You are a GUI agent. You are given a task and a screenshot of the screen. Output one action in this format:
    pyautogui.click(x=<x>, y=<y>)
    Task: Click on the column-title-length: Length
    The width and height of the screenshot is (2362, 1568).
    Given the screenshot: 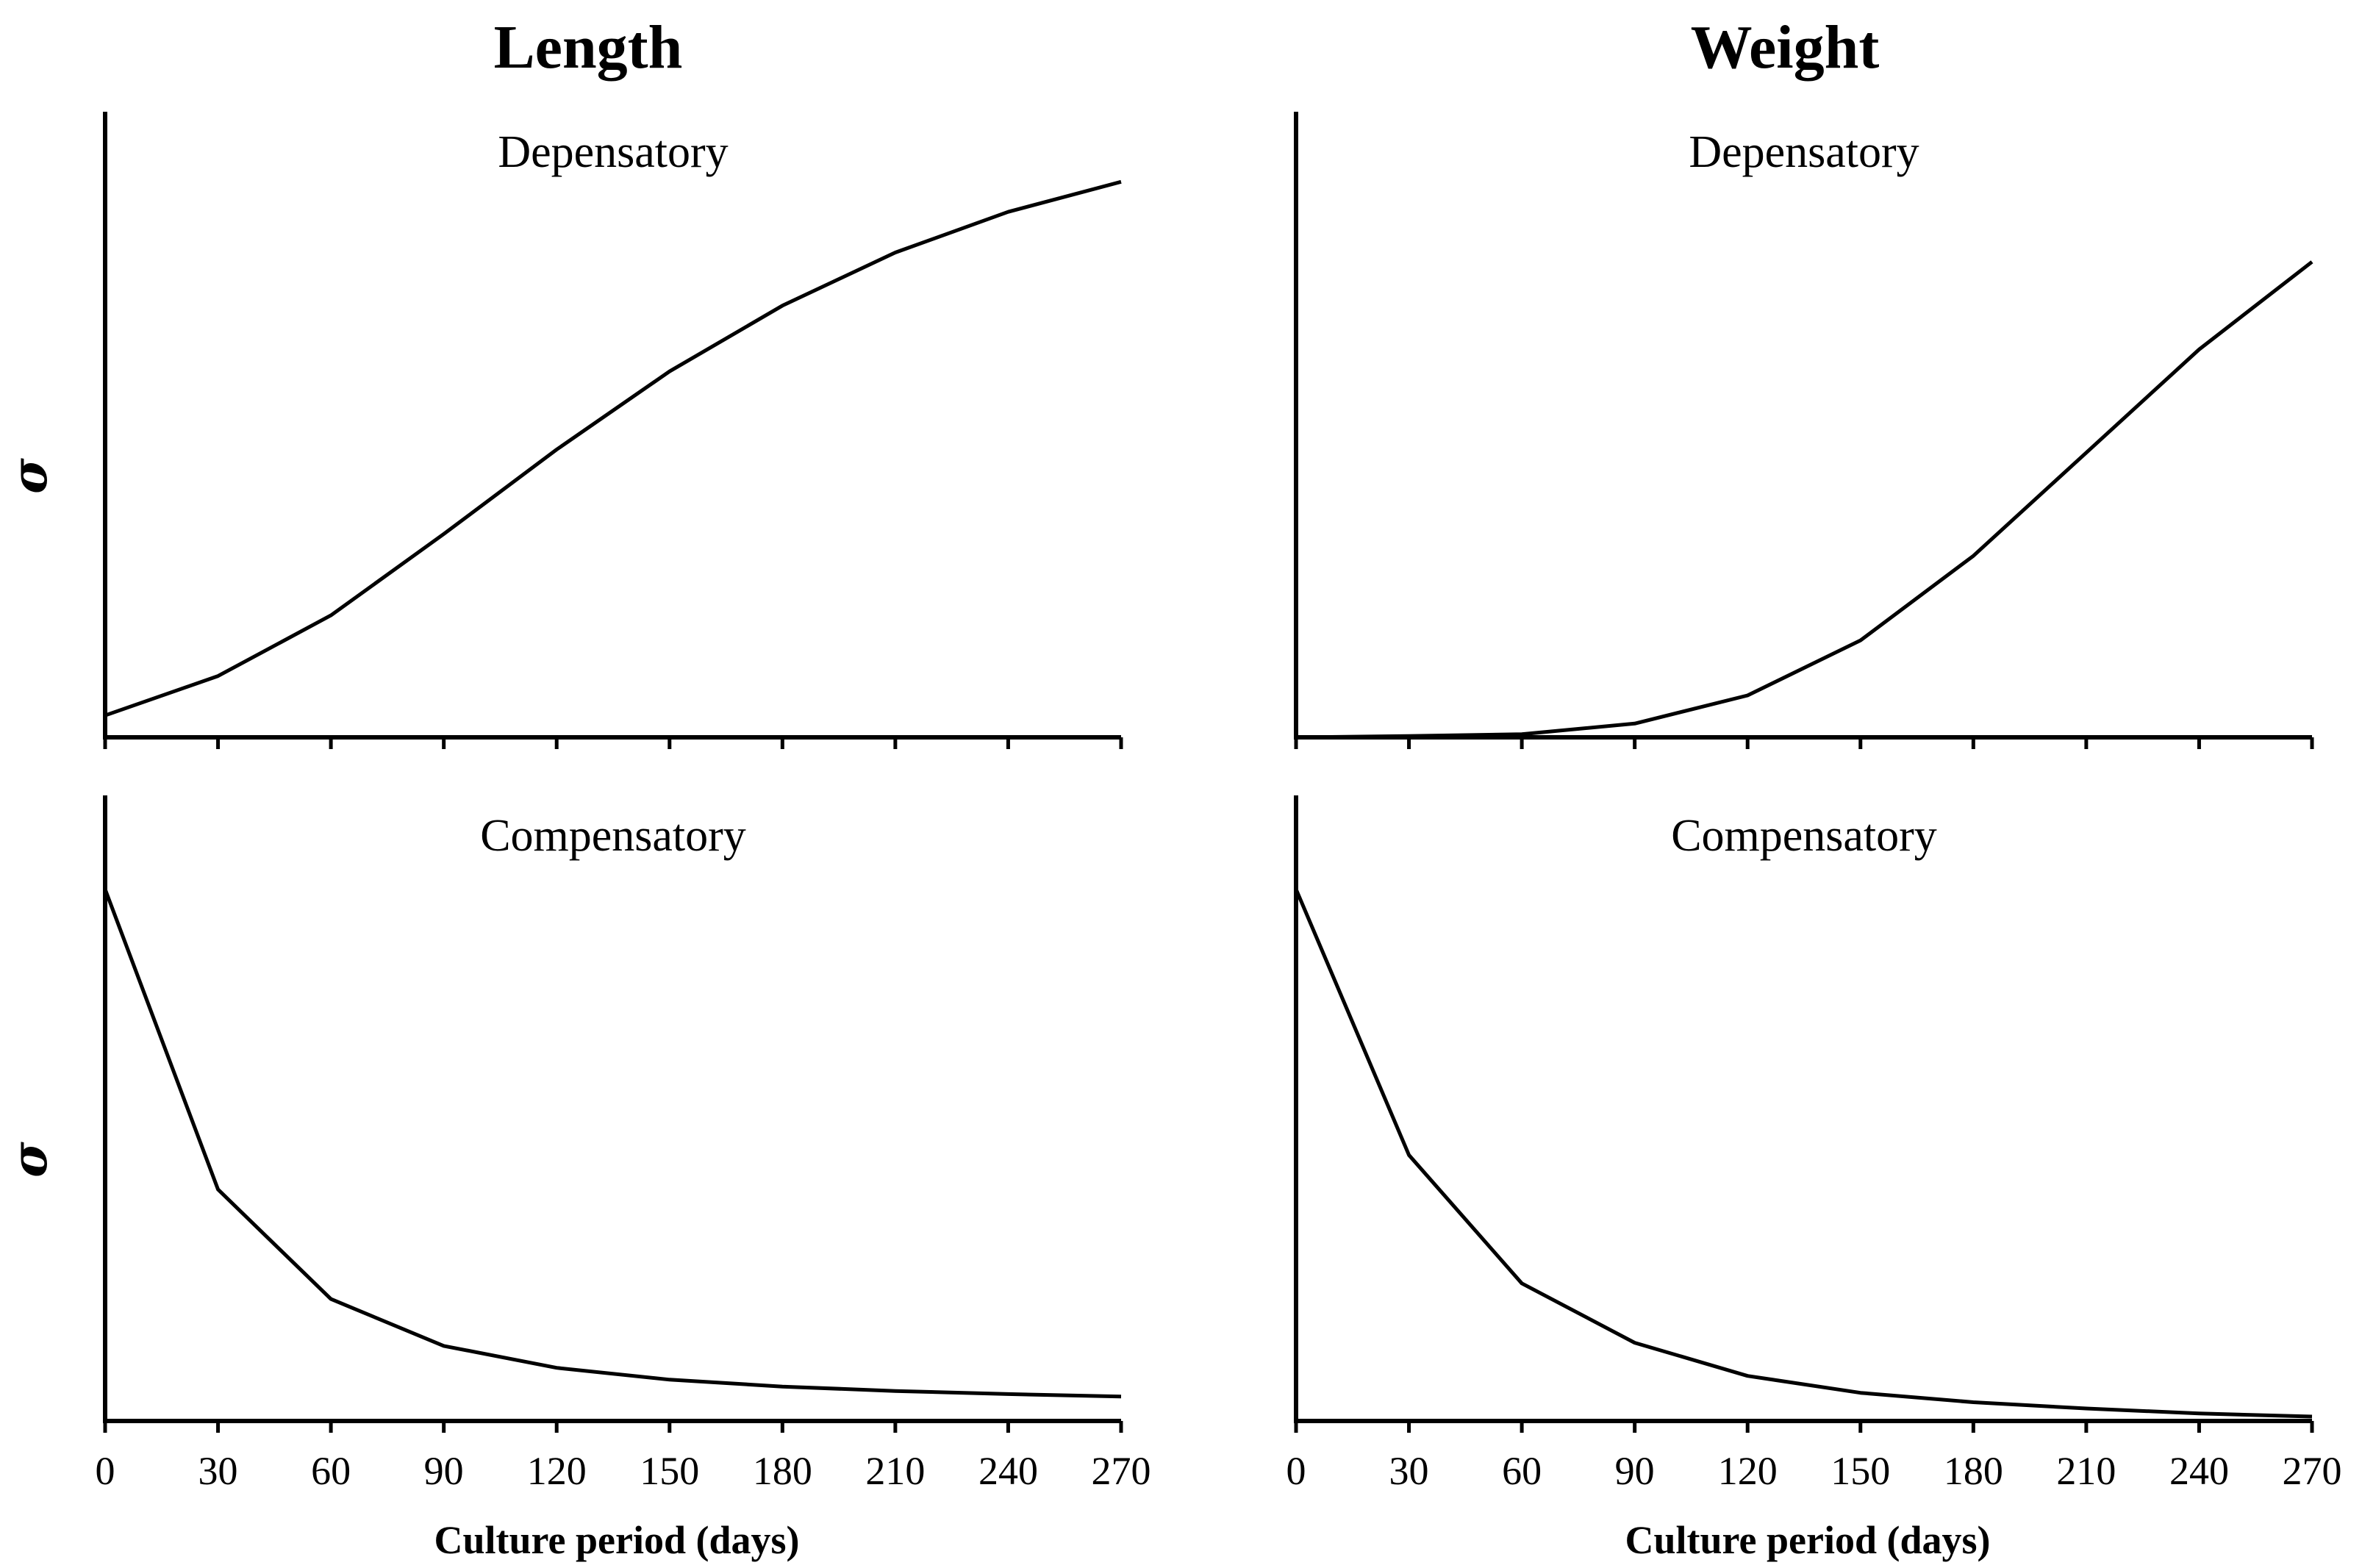 What is the action you would take?
    pyautogui.click(x=588, y=47)
    